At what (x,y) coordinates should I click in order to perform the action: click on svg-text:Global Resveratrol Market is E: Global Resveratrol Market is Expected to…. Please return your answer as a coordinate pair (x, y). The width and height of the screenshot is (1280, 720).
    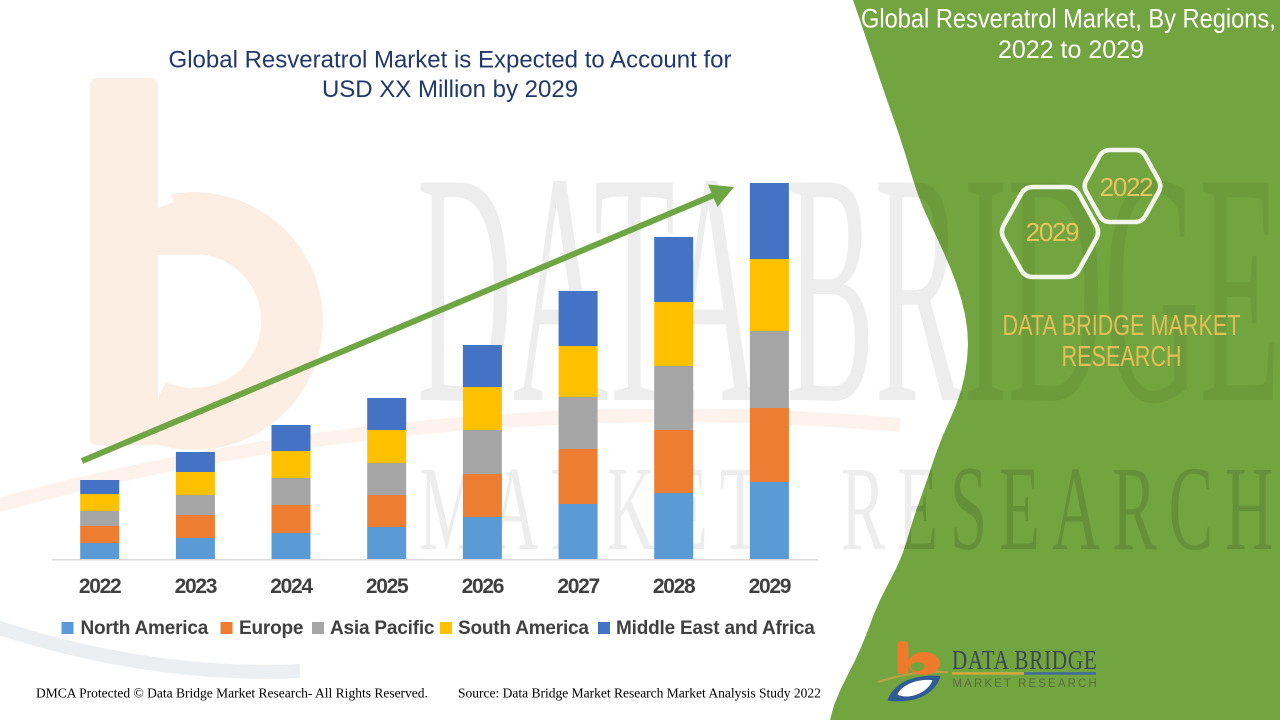
    Looking at the image, I should click on (450, 59).